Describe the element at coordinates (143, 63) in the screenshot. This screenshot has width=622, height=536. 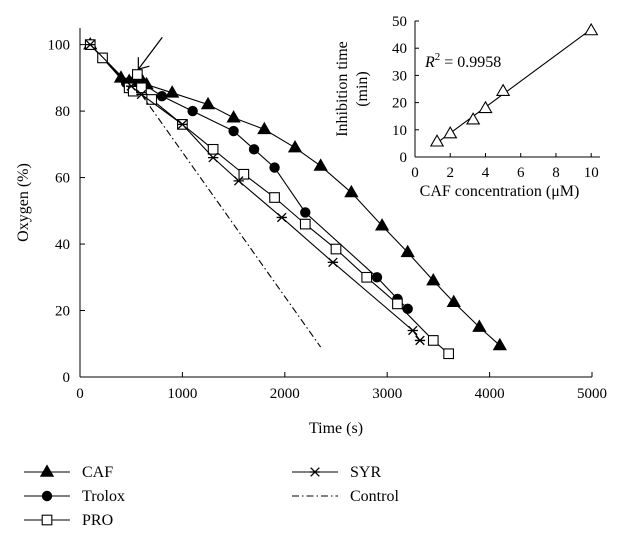
I see `arrow-annotation-head` at that location.